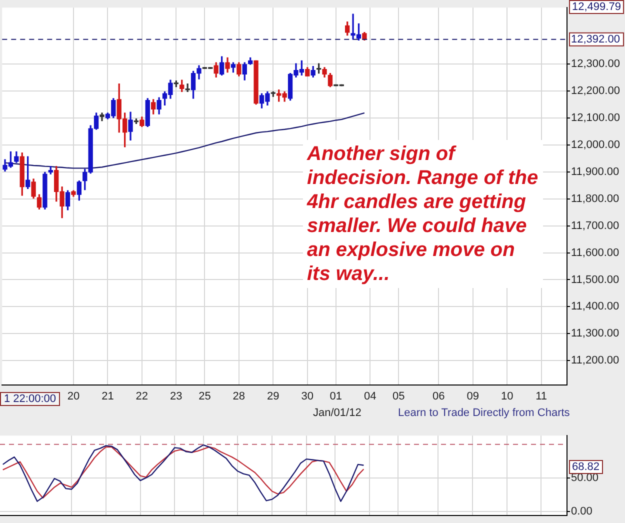  I want to click on candlestick, so click(187, 88).